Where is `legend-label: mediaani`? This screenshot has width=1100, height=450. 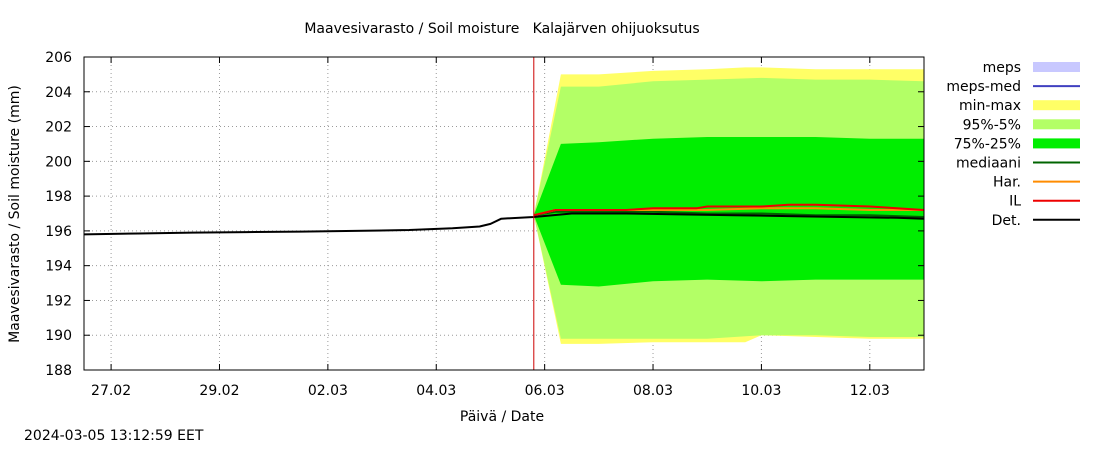 legend-label: mediaani is located at coordinates (988, 164).